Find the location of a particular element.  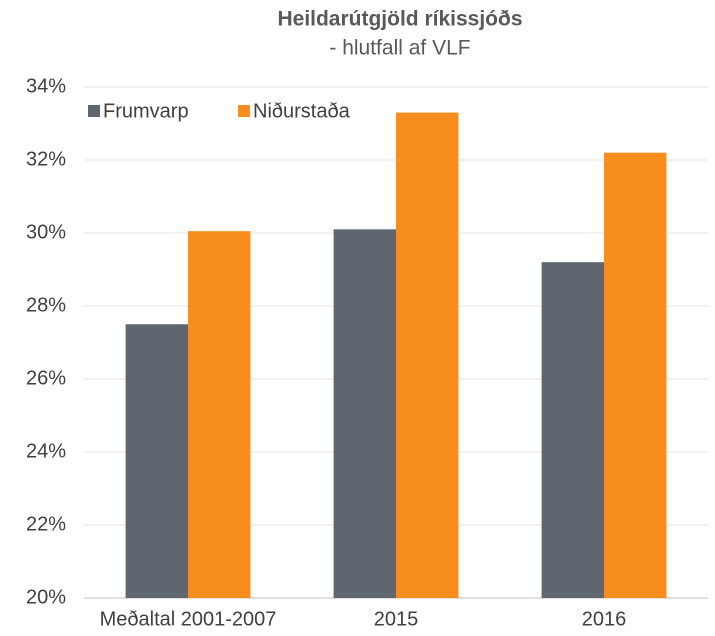

x-tick-label: Meðaltal 2001-2007 is located at coordinates (188, 619).